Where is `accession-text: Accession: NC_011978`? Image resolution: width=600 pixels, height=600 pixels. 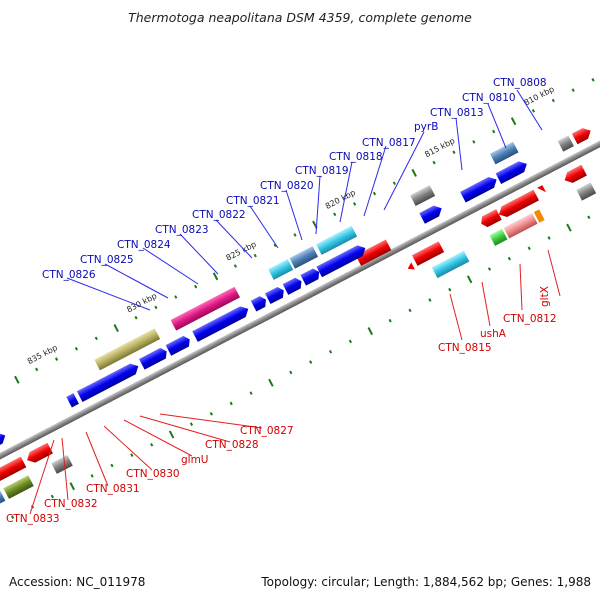 accession-text: Accession: NC_011978 is located at coordinates (77, 582).